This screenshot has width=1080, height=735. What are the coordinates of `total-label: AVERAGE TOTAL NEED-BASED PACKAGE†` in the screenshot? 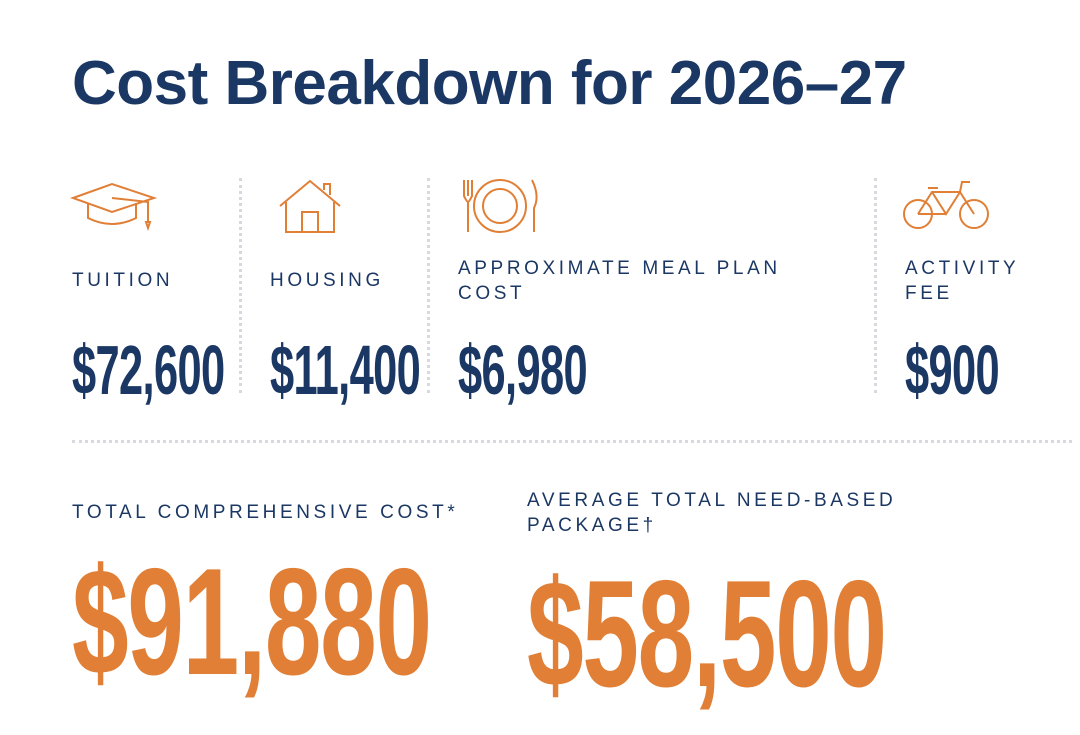 It's located at (712, 513).